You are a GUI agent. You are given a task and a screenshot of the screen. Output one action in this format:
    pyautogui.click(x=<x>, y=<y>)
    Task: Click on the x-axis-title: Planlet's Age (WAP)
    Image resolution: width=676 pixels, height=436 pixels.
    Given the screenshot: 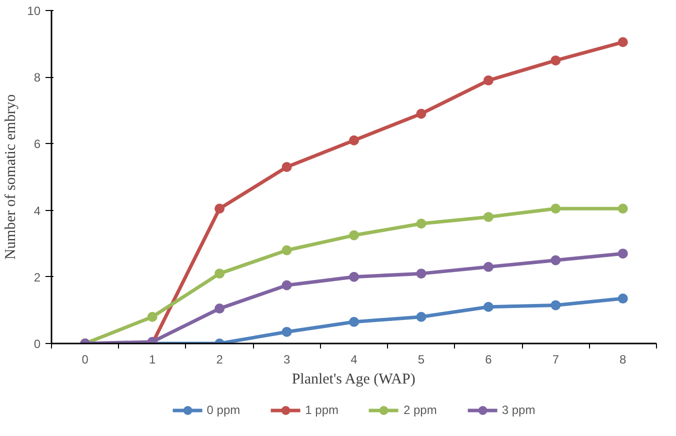 What is the action you would take?
    pyautogui.click(x=354, y=380)
    